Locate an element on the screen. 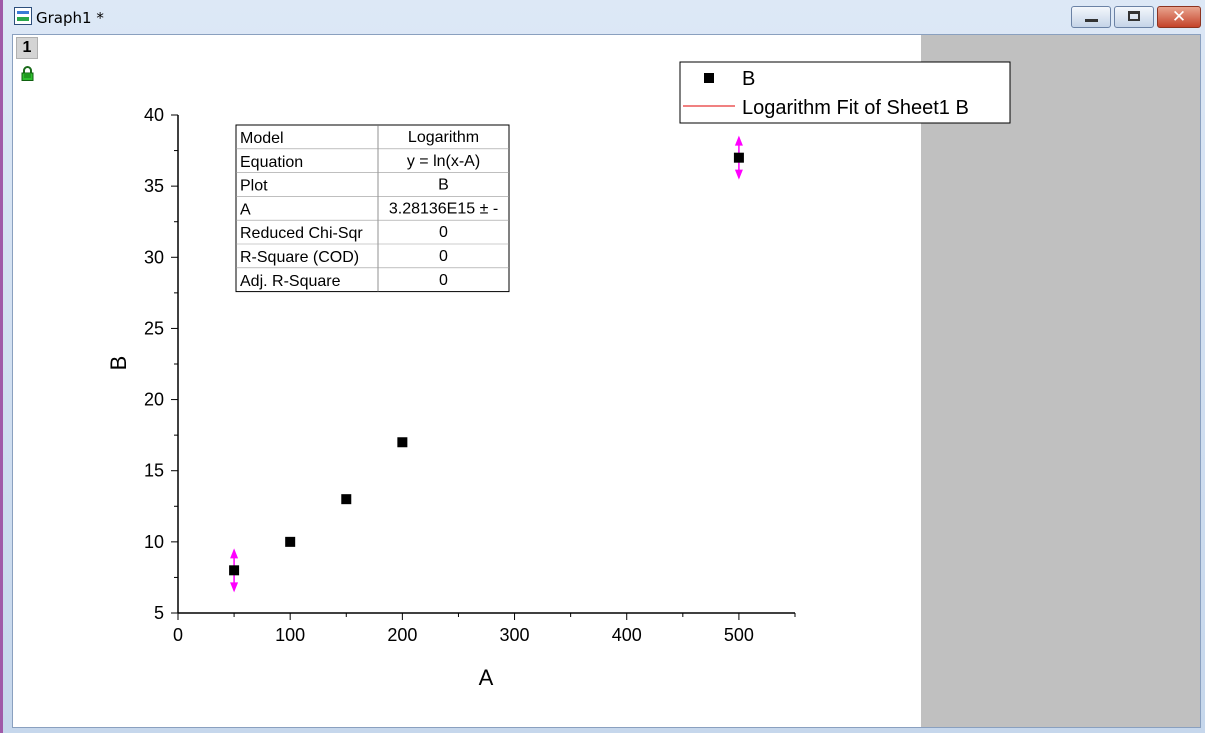  table-border is located at coordinates (372, 208).